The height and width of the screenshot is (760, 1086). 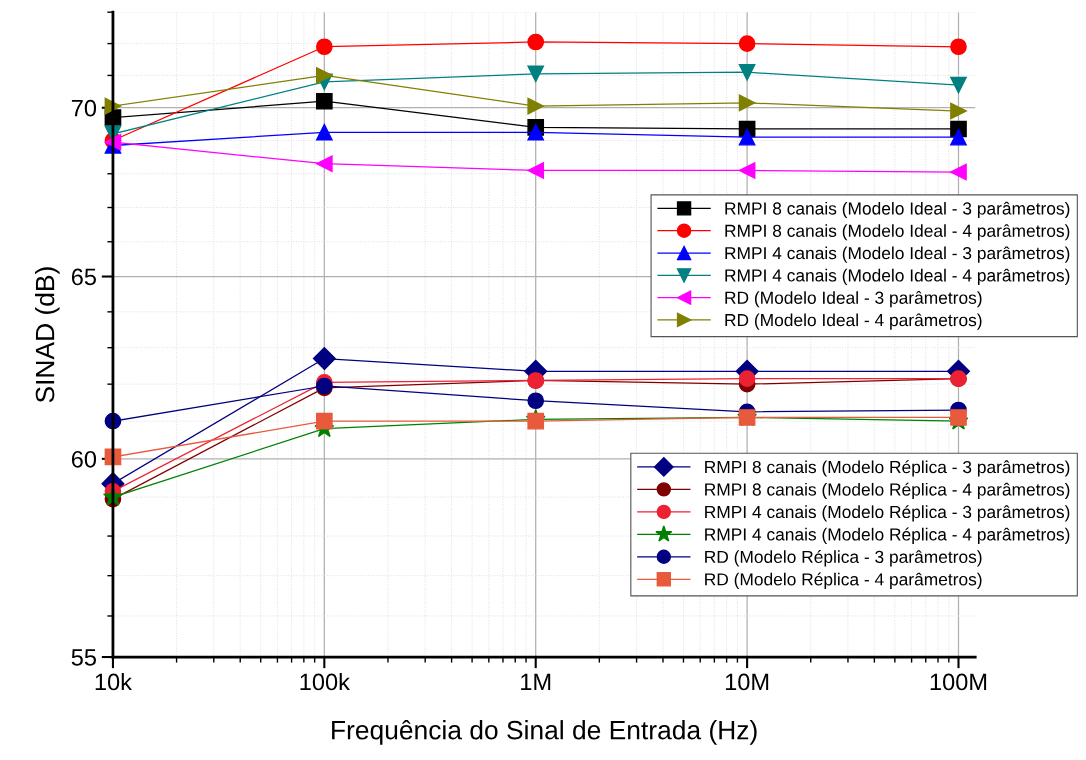 What do you see at coordinates (887, 513) in the screenshot?
I see `legend-label: RMPI 4 canais (Modelo Réplica - 3 parâmetros)` at bounding box center [887, 513].